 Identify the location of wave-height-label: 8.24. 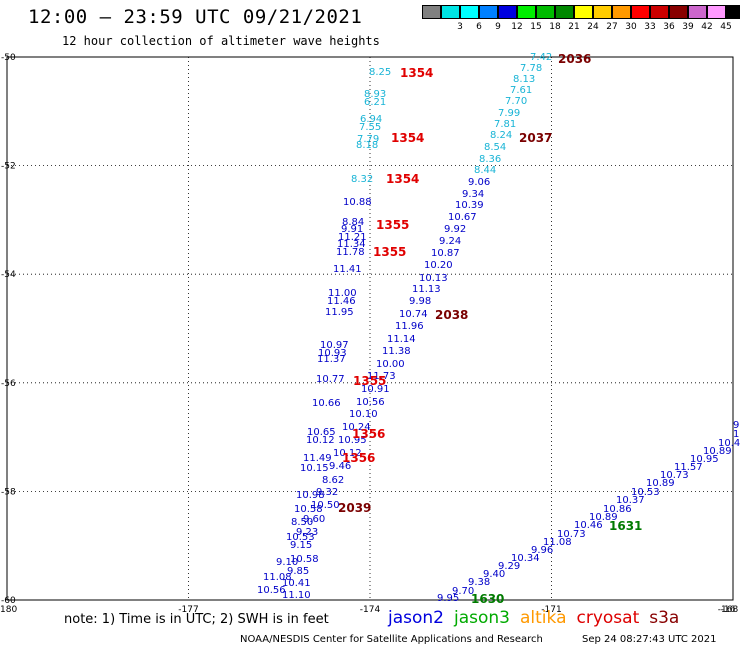
(501, 135).